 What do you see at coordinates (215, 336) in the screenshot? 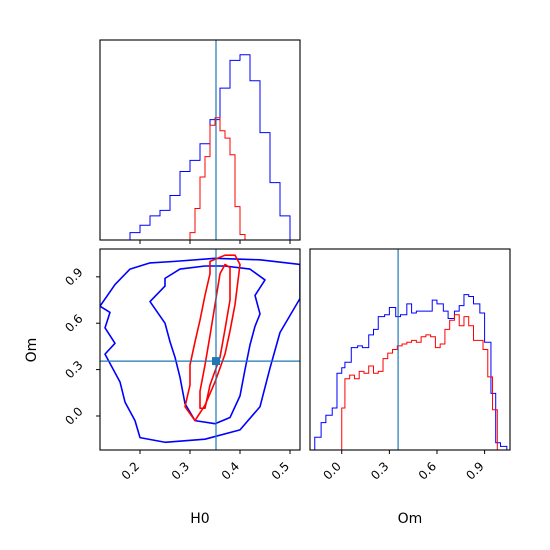
I see `red-contour-inner` at bounding box center [215, 336].